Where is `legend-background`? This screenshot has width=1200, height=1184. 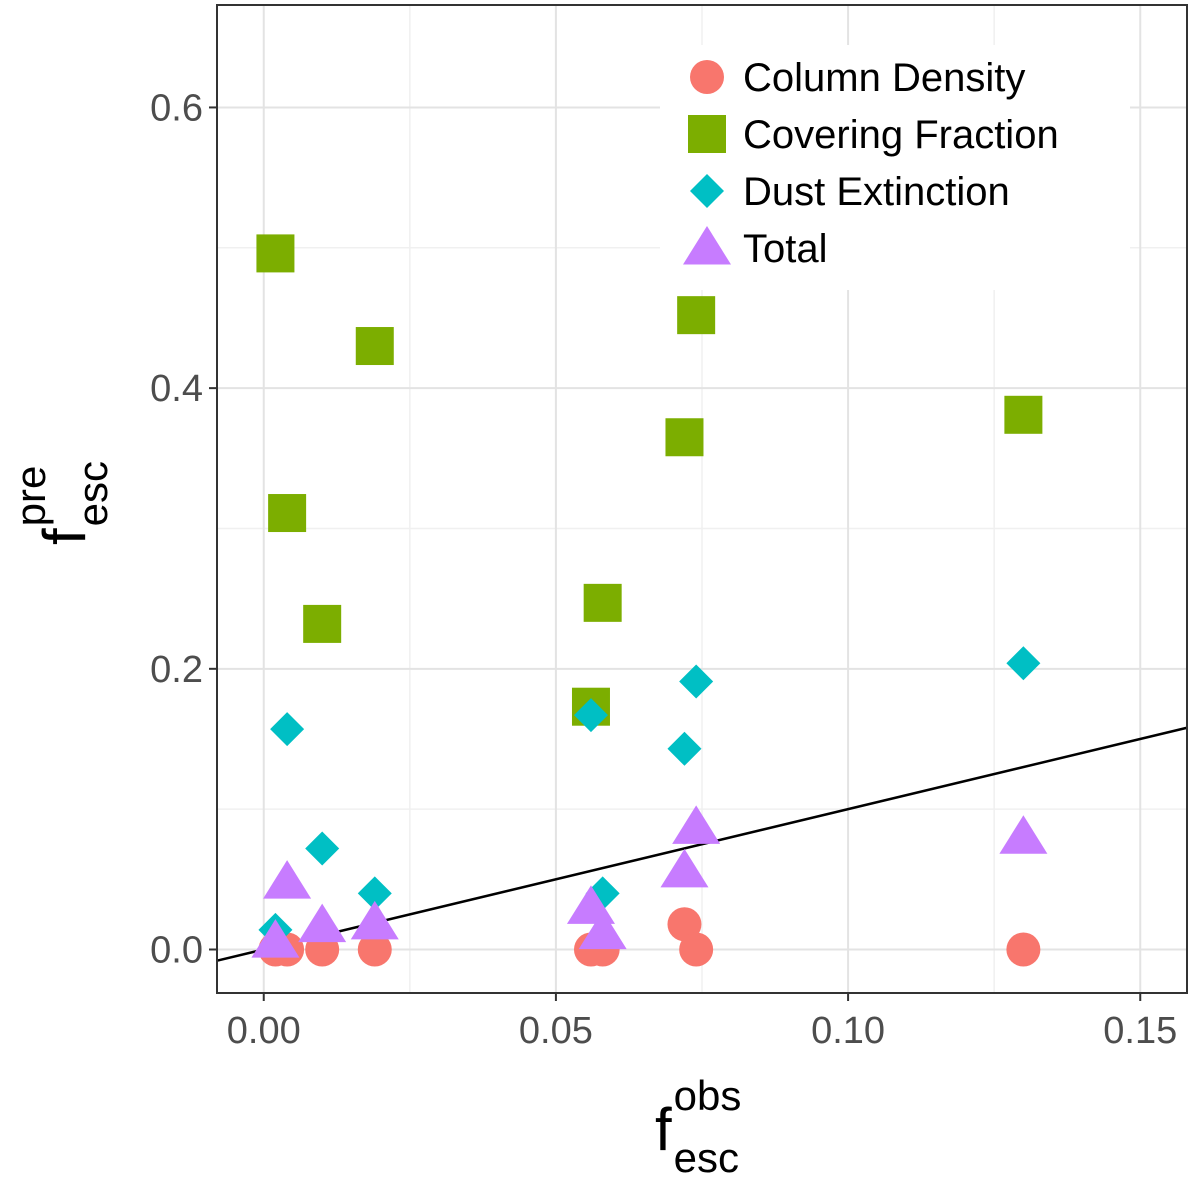
legend-background is located at coordinates (895, 167).